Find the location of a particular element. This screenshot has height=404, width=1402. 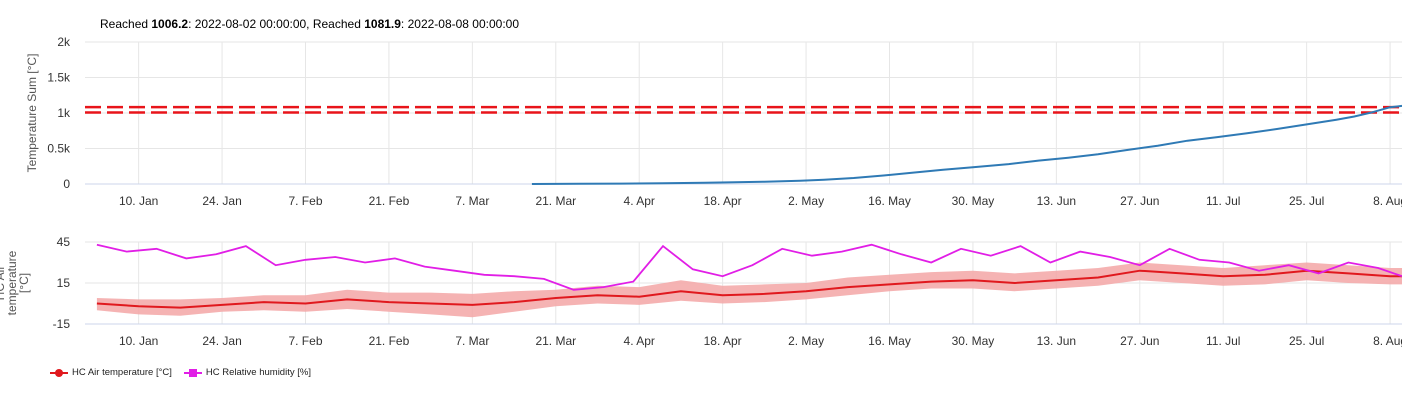

bottom-chart-y-axis-label-line: temperature is located at coordinates (12, 282).